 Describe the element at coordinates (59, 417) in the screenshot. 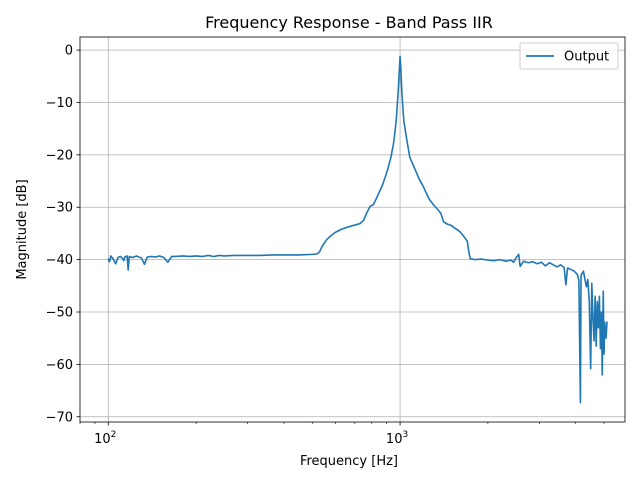

I see `y-tick-label: −70` at that location.